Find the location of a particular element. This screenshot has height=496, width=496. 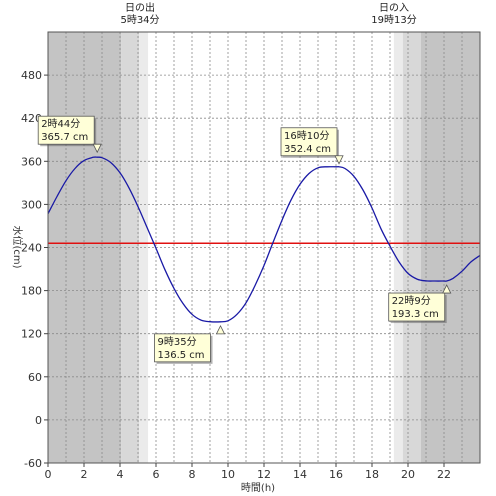

callout-value: 193.3 cm is located at coordinates (415, 314).